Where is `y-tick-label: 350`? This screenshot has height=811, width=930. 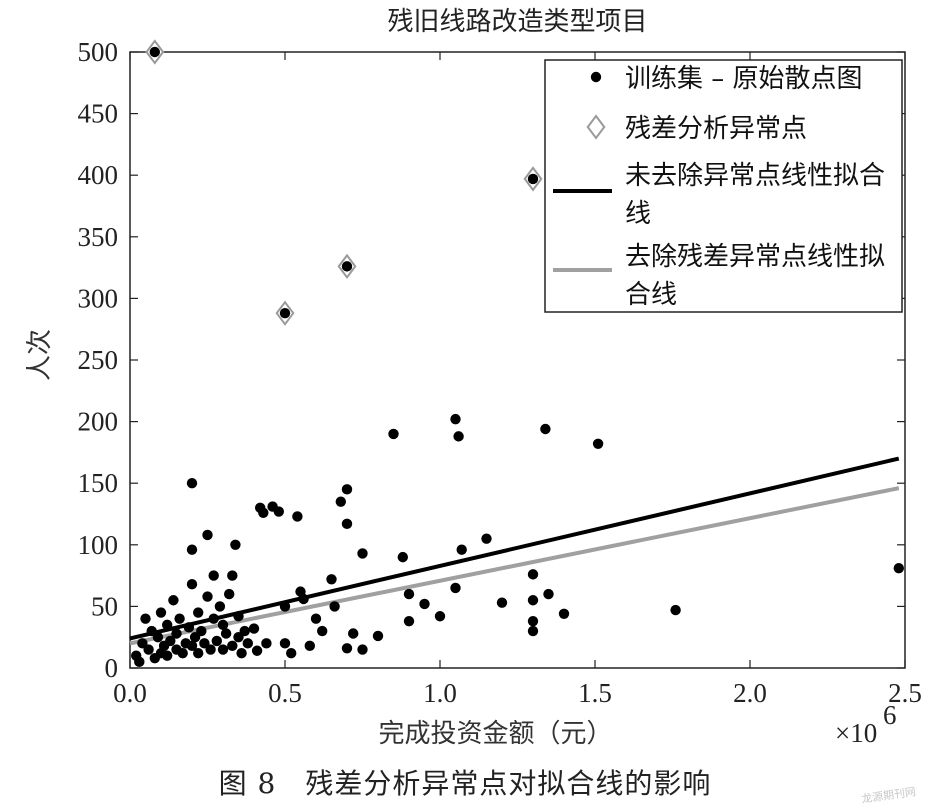
y-tick-label: 350 is located at coordinates (98, 237).